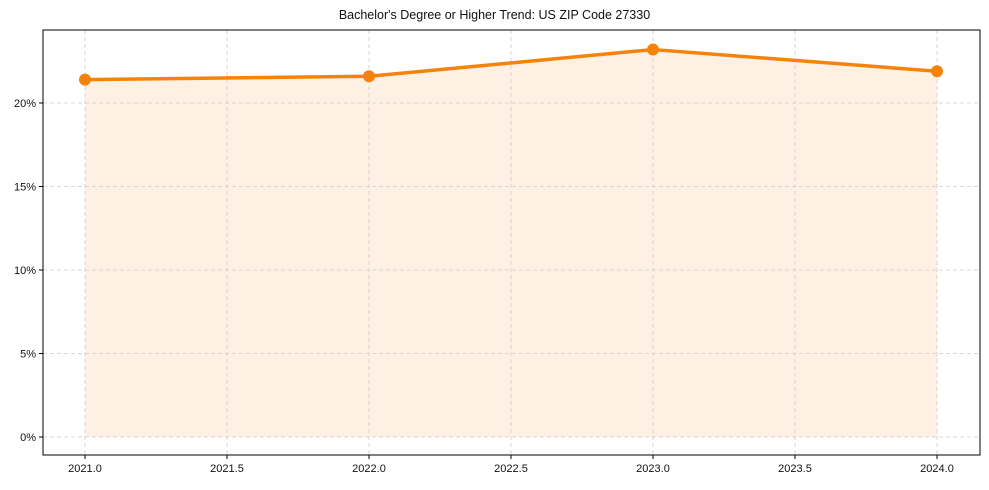 Image resolution: width=989 pixels, height=490 pixels. I want to click on data-line, so click(511, 64).